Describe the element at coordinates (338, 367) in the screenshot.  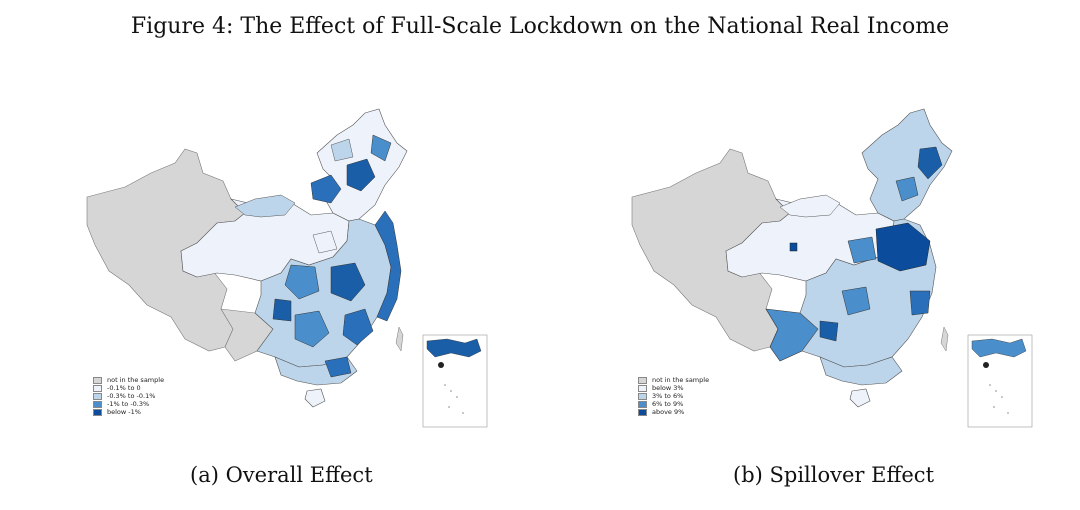
I see `region-south-dark` at that location.